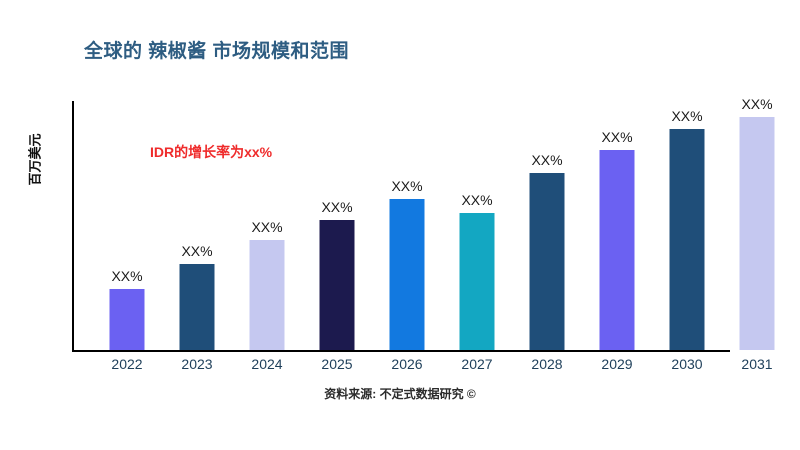 This screenshot has height=450, width=800. What do you see at coordinates (211, 152) in the screenshot?
I see `growth-rate-annotation: IDR的增长率为xx%` at bounding box center [211, 152].